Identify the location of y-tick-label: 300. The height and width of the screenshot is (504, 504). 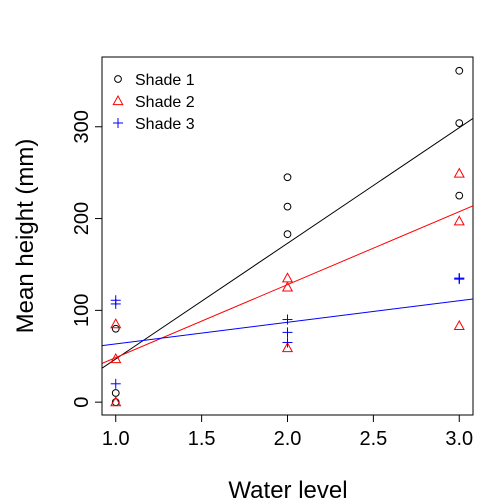
(82, 126).